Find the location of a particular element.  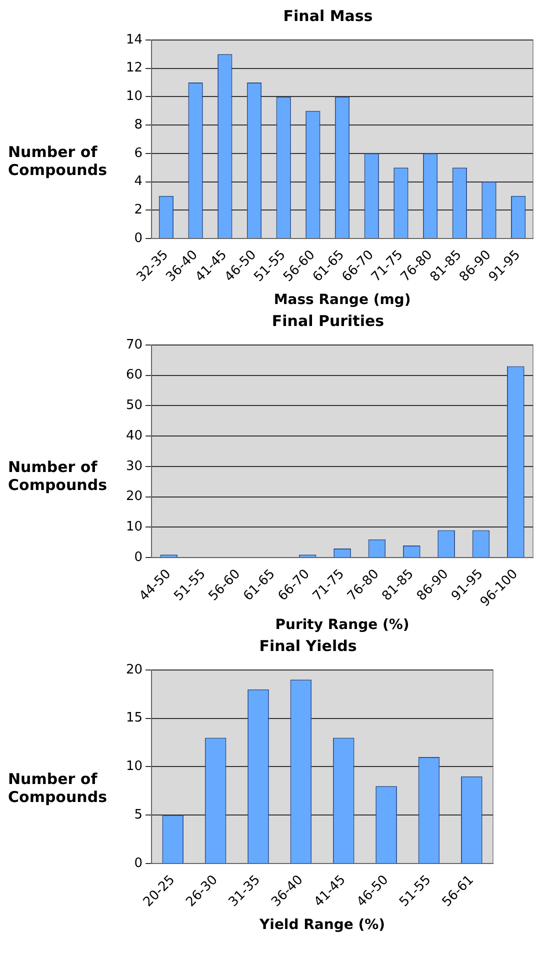

x-axis-title: Mass Range (mg) is located at coordinates (342, 300).